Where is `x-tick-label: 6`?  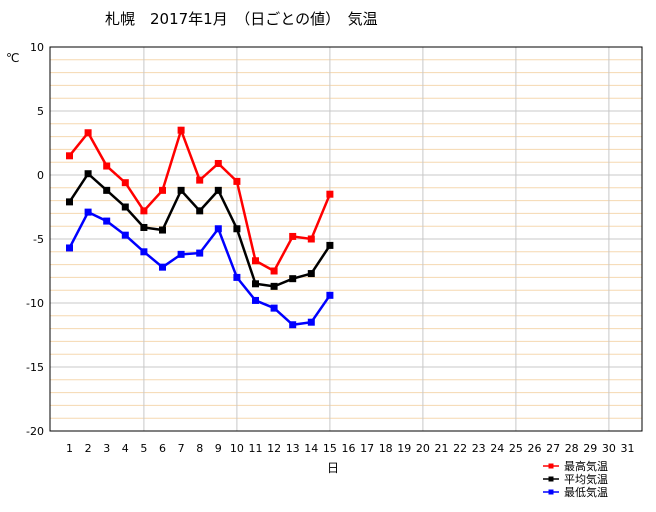
x-tick-label: 6 is located at coordinates (162, 448).